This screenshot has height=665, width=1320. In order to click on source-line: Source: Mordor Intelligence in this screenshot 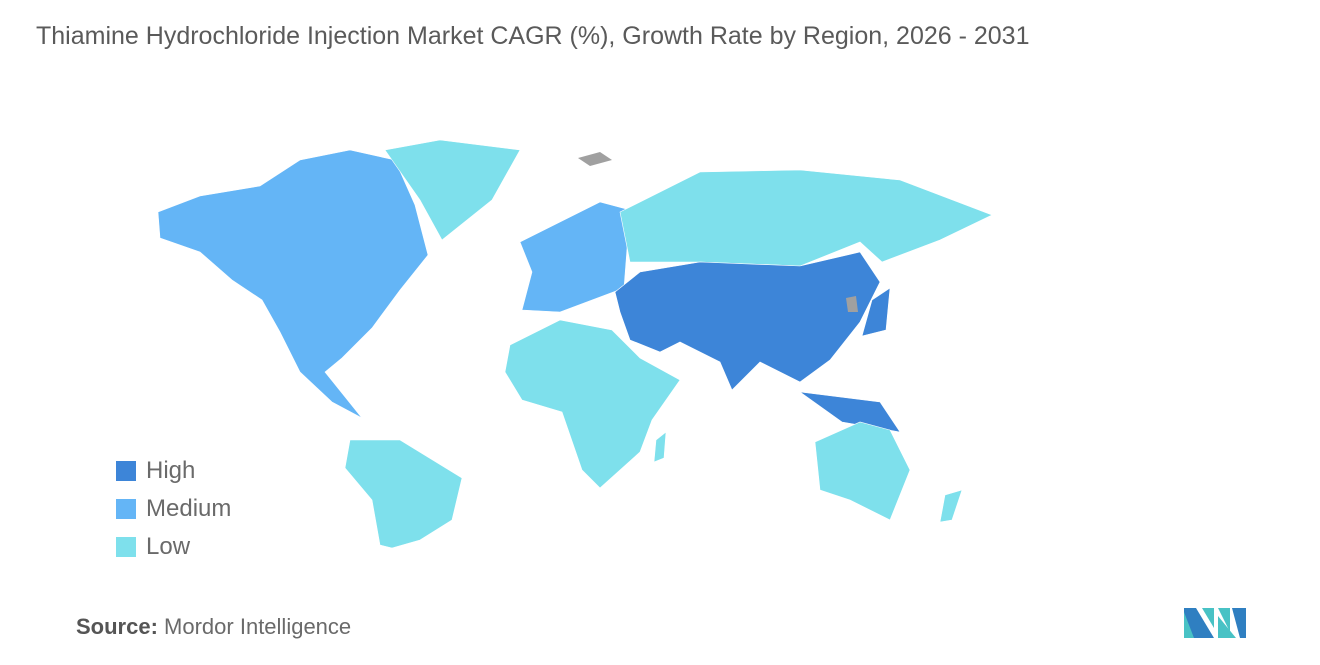, I will do `click(213, 627)`.